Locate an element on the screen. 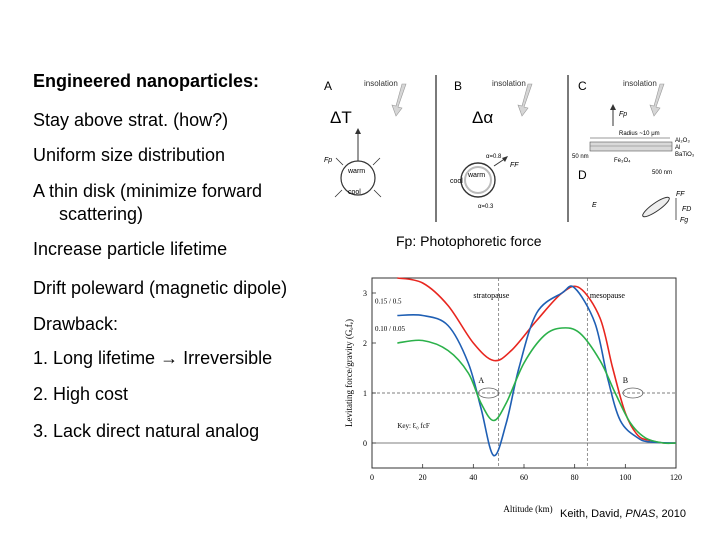  fe3o4-label: Fe₃O₄ is located at coordinates (622, 161).